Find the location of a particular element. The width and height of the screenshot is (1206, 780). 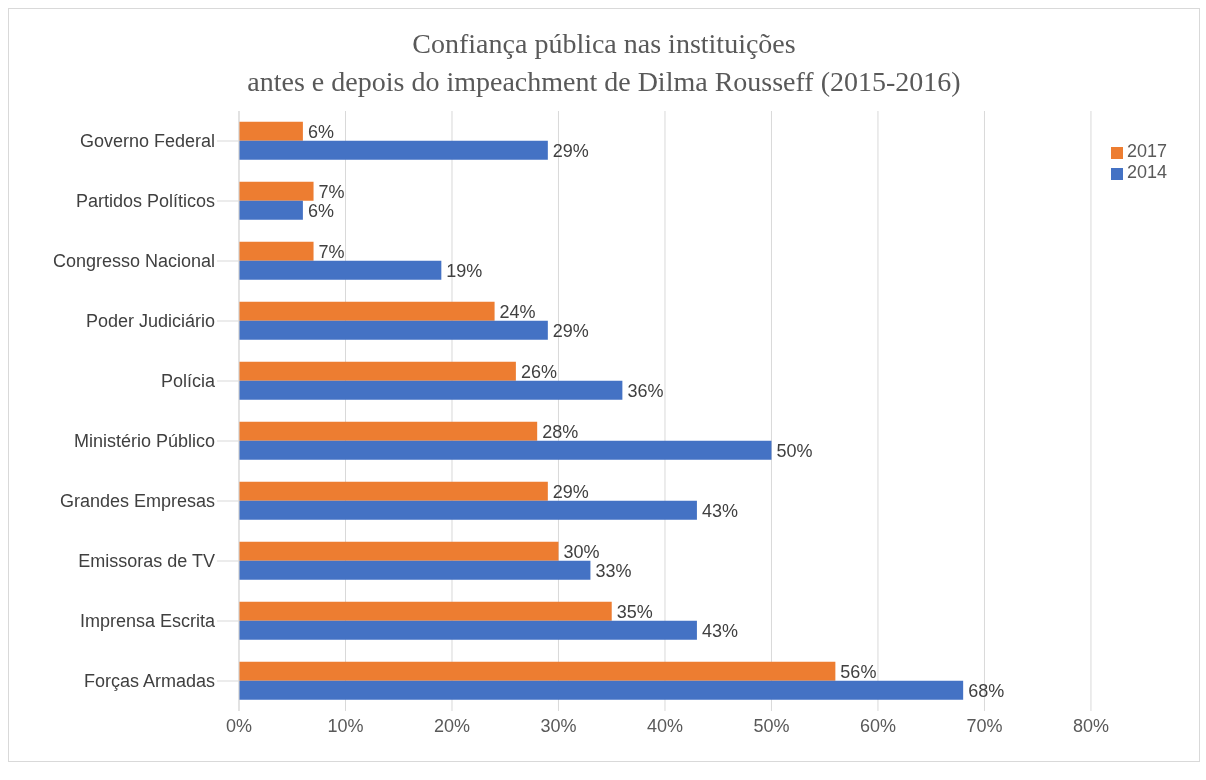

x-tick-label: 60% is located at coordinates (877, 725).